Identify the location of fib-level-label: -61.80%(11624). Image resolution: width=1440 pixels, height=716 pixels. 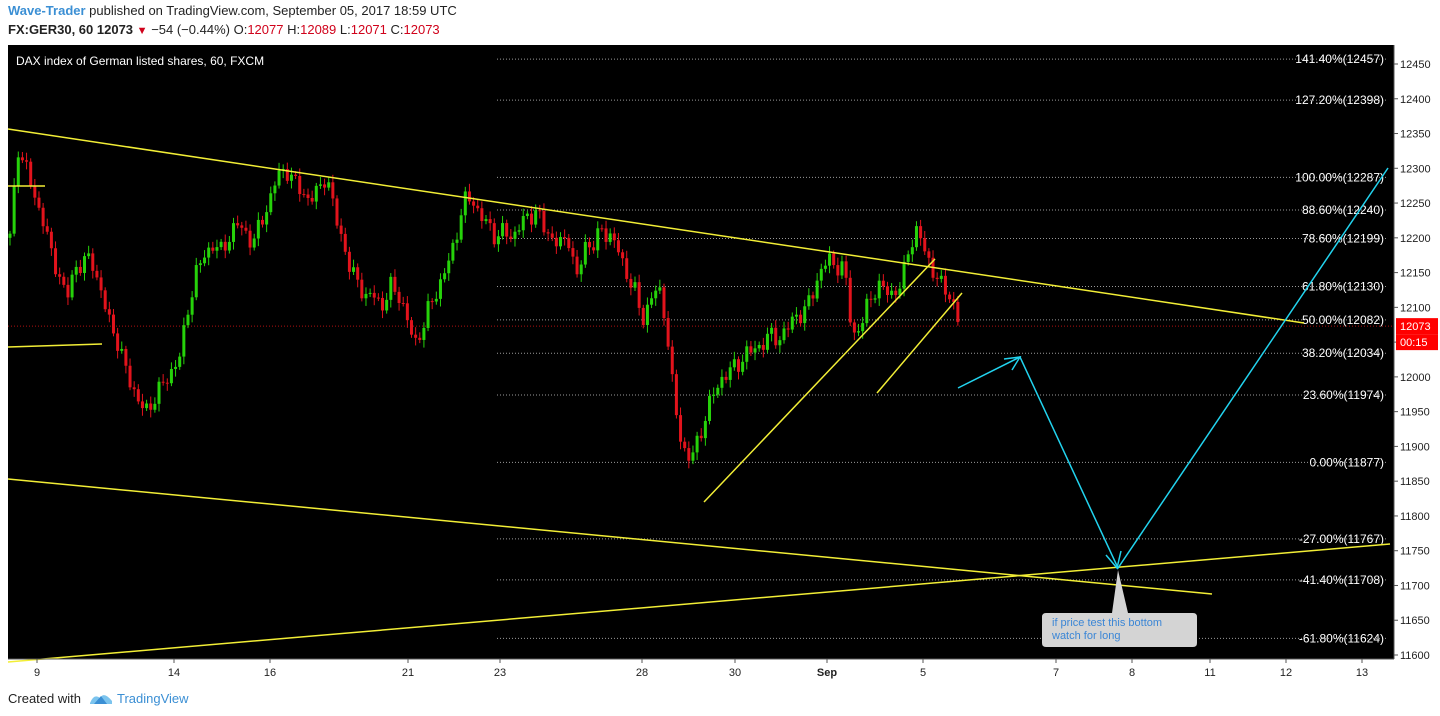
(1341, 638).